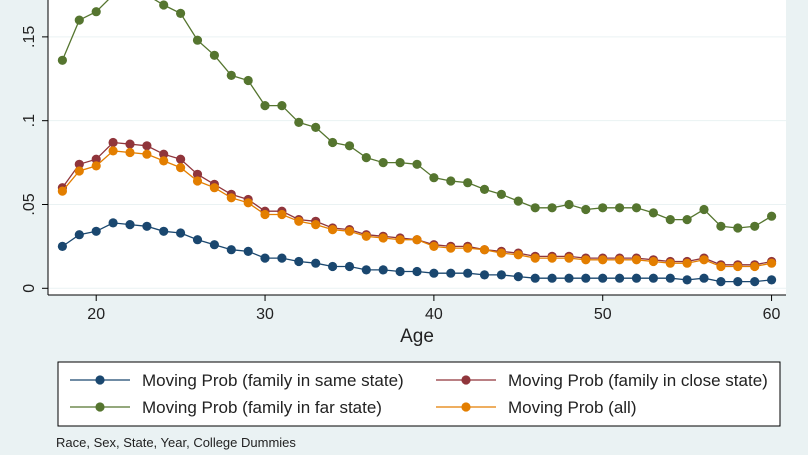 Image resolution: width=808 pixels, height=455 pixels. Describe the element at coordinates (417, 336) in the screenshot. I see `x-axis-title: Age` at that location.